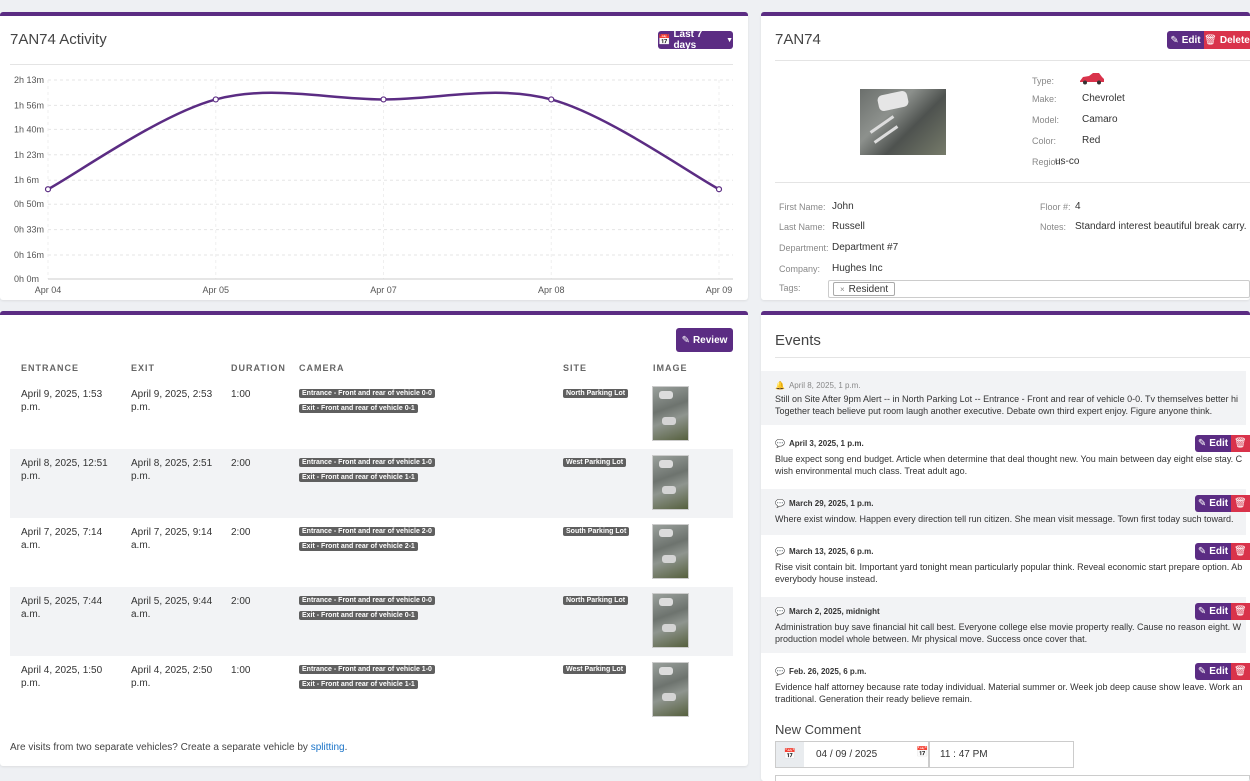  I want to click on event-date: 💬 Feb. 26, 2025, 6 p.m., so click(820, 671).